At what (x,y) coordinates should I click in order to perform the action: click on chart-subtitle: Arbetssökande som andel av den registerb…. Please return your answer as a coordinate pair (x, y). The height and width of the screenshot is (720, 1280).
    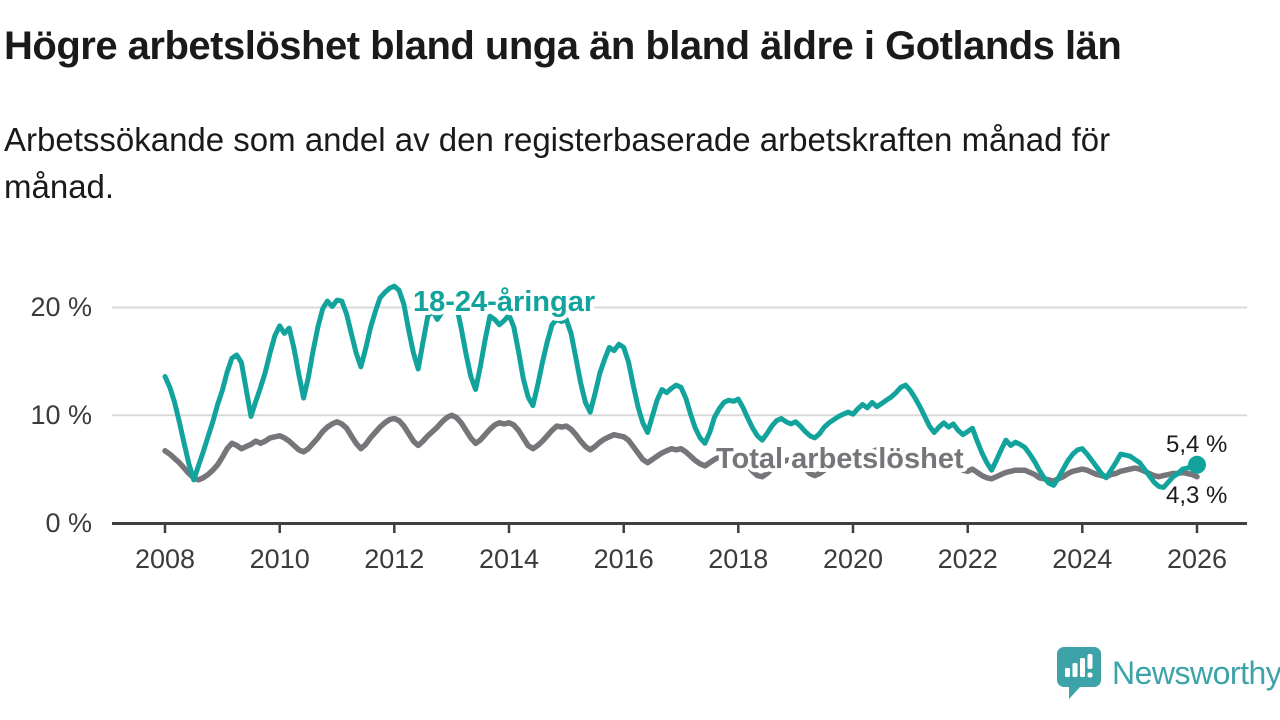
    Looking at the image, I should click on (557, 163).